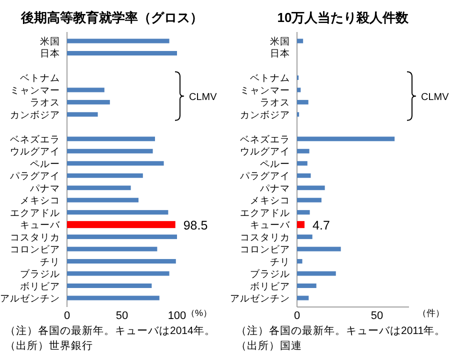  I want to click on chart-title: 後期高等教育就学率（グロス）, so click(111, 17).